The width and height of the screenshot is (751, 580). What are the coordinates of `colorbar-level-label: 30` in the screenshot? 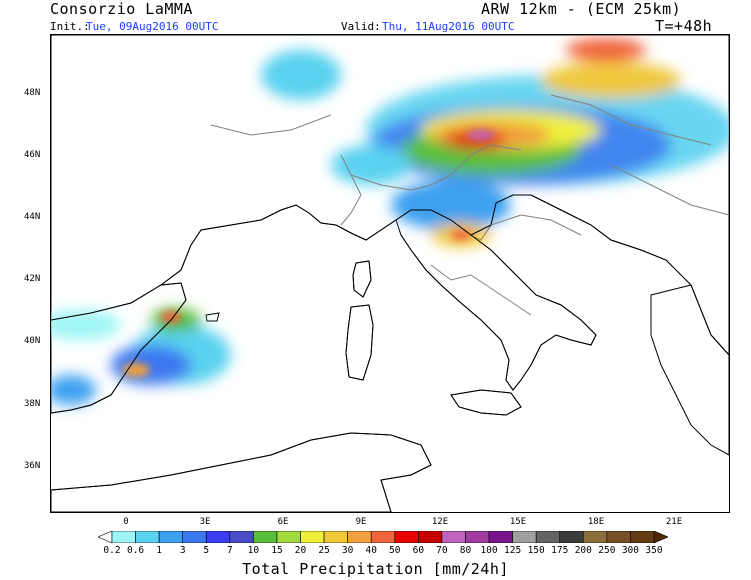 It's located at (347, 550).